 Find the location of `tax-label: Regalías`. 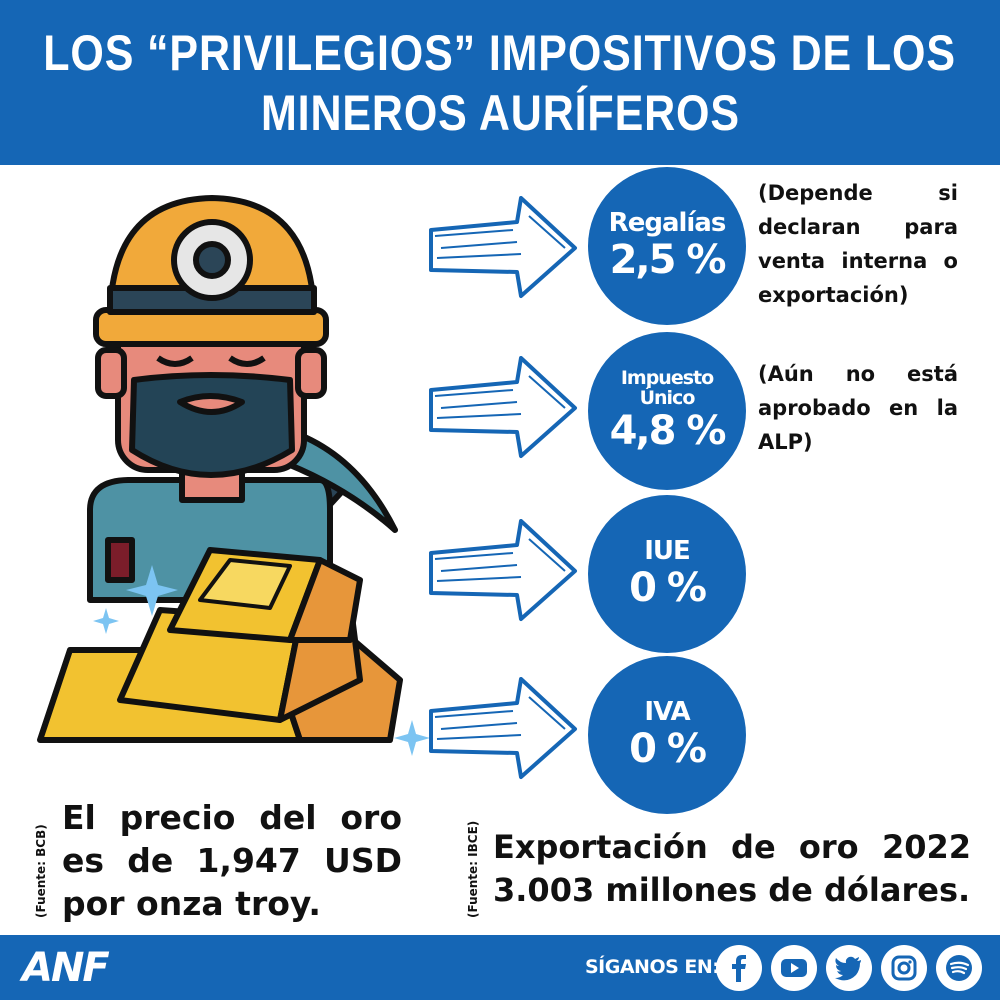

tax-label: Regalías is located at coordinates (667, 223).